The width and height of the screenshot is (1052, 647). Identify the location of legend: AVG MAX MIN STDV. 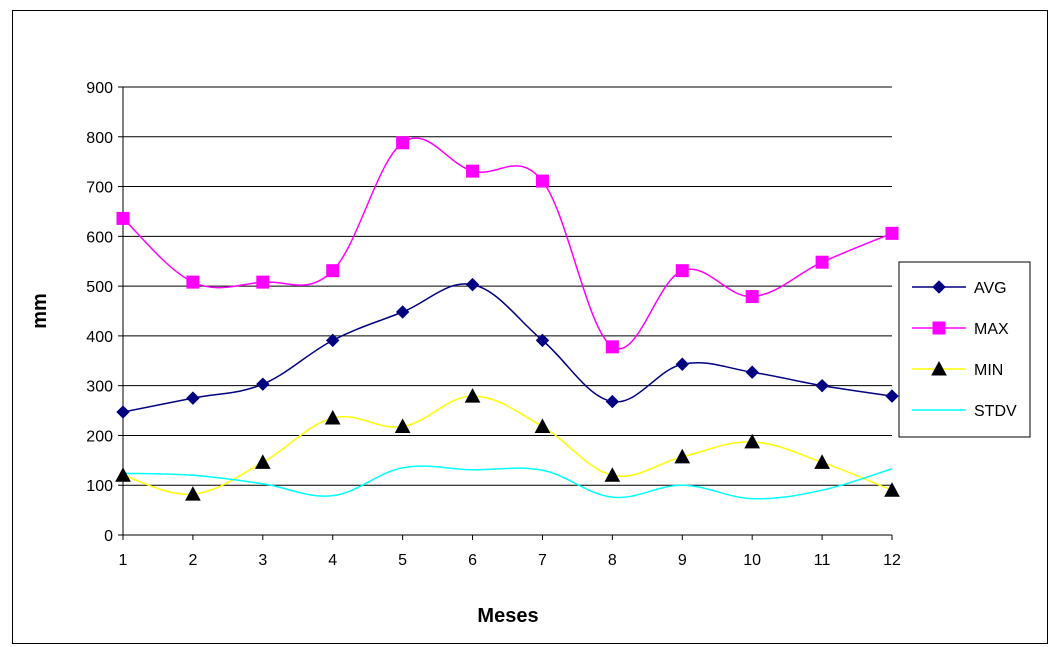
(964, 349).